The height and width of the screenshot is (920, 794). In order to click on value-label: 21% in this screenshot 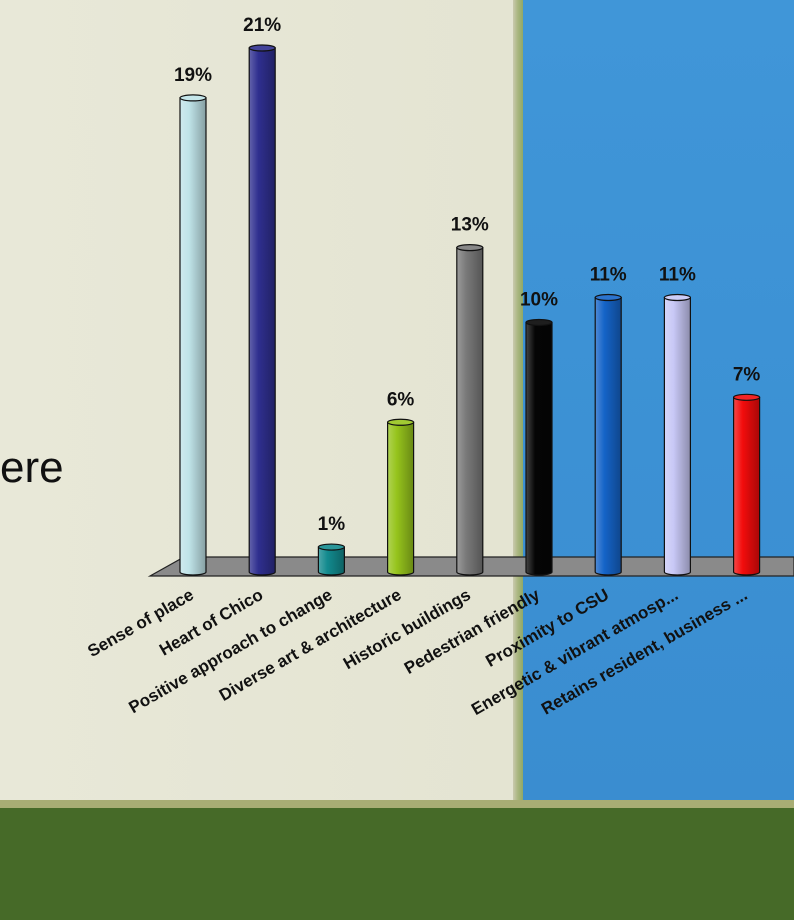, I will do `click(262, 25)`.